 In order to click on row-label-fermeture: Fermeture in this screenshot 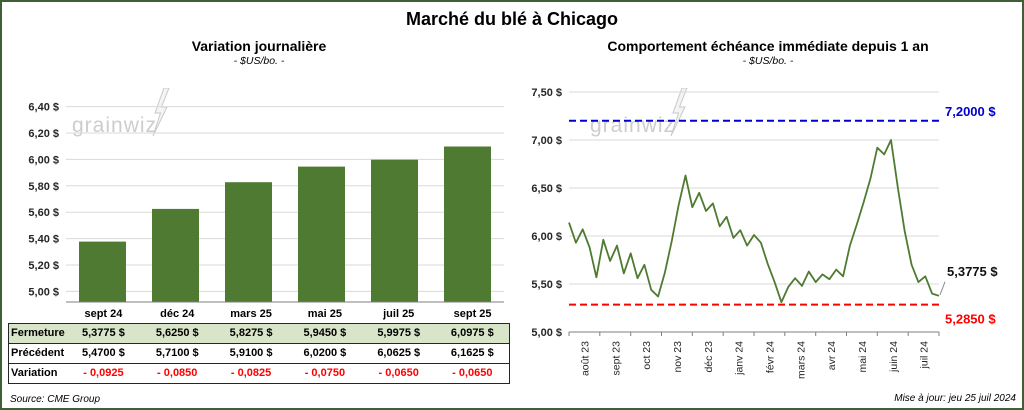, I will do `click(37, 333)`.